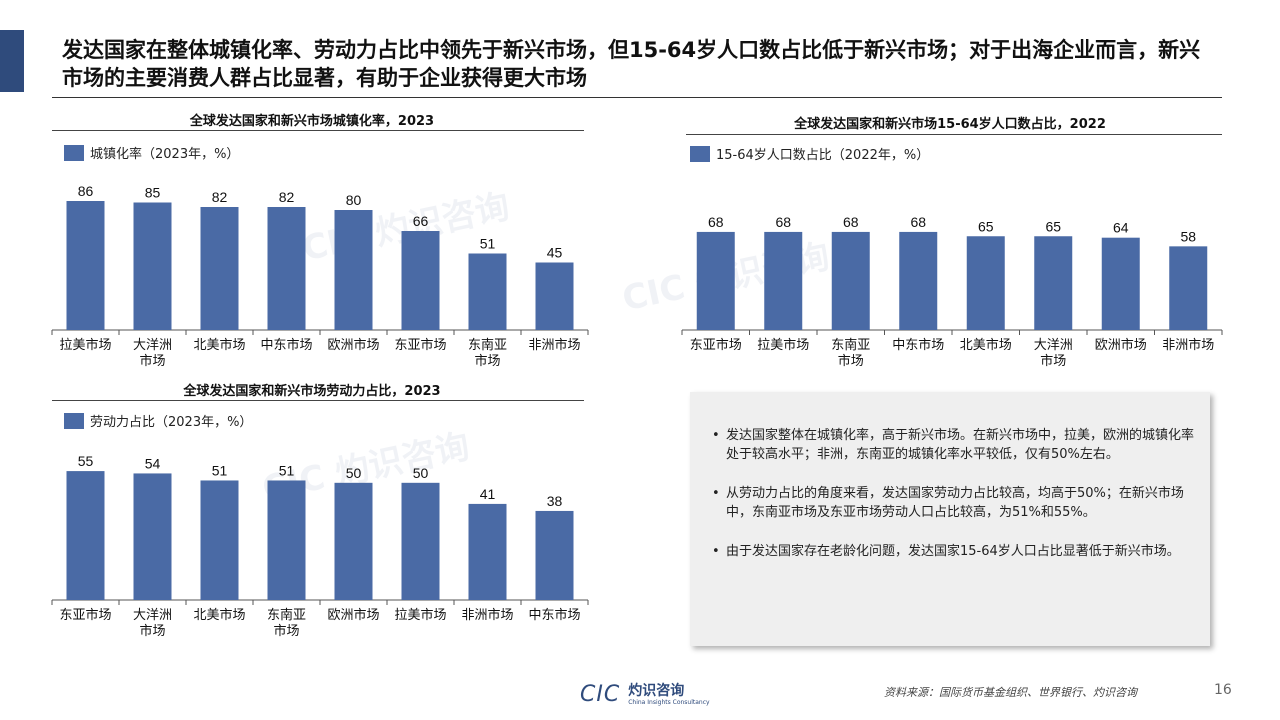  Describe the element at coordinates (600, 694) in the screenshot. I see `logo-abbr: CIC` at that location.